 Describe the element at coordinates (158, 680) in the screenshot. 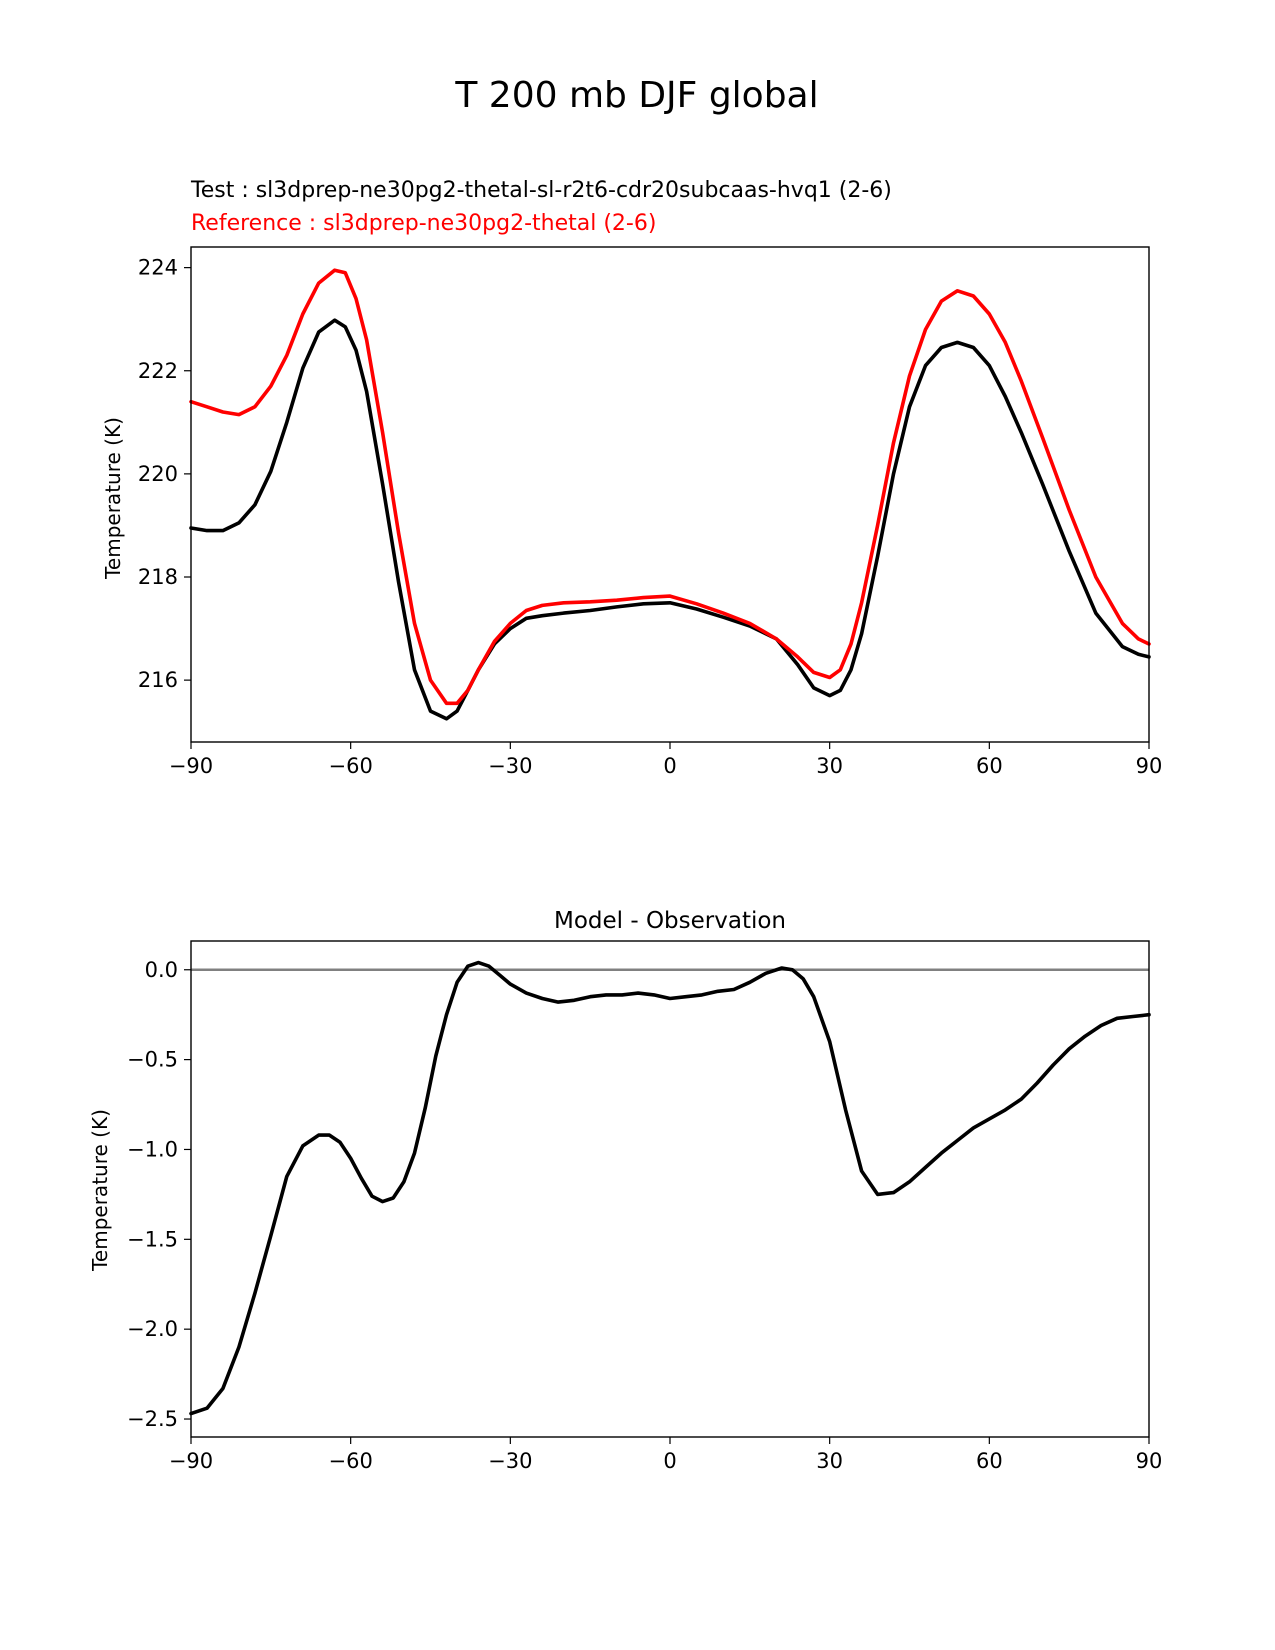

I see `top-ytick-label: 216` at that location.